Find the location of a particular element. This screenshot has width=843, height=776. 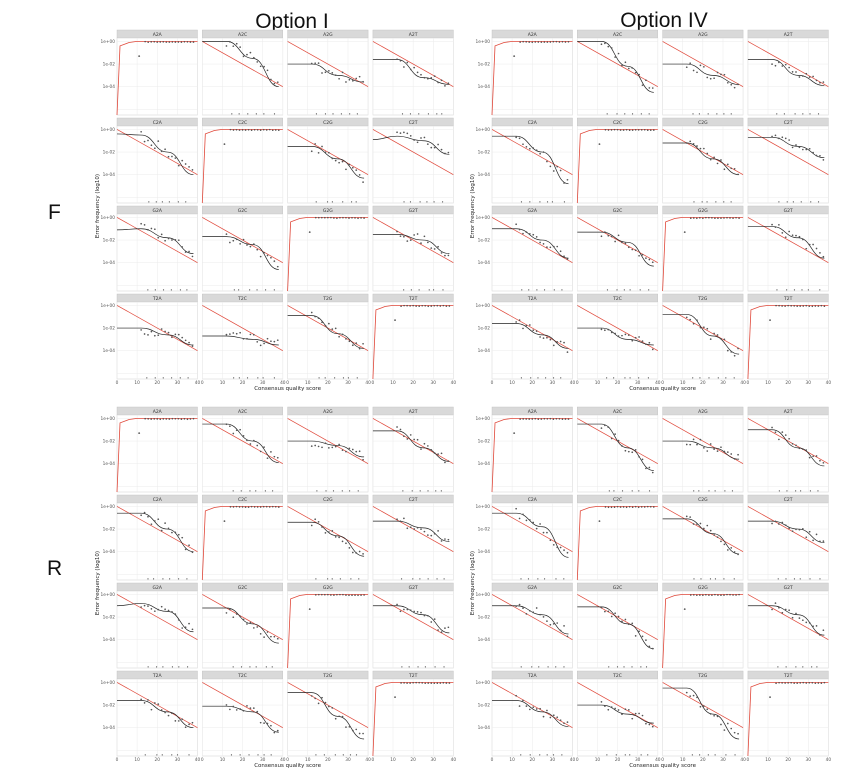

x-tick-label: 40 is located at coordinates (198, 760).